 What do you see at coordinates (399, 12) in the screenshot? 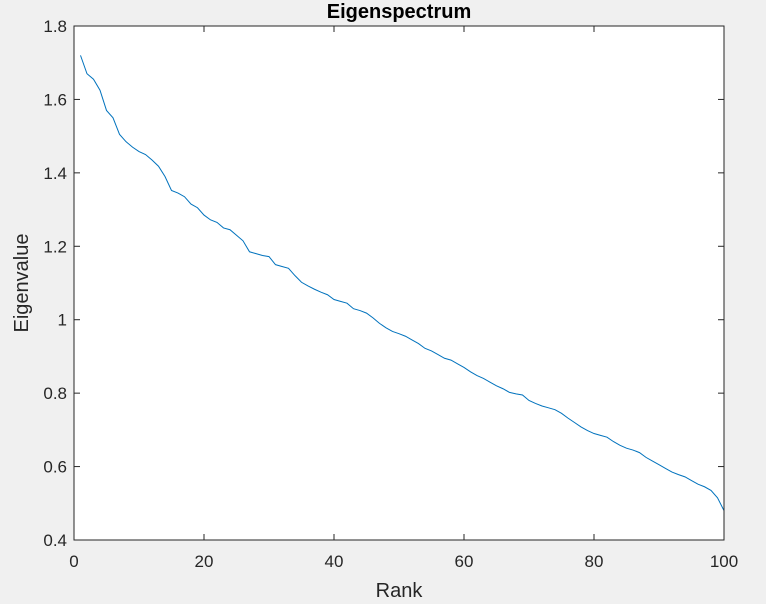
I see `chart-title: Eigenspectrum` at bounding box center [399, 12].